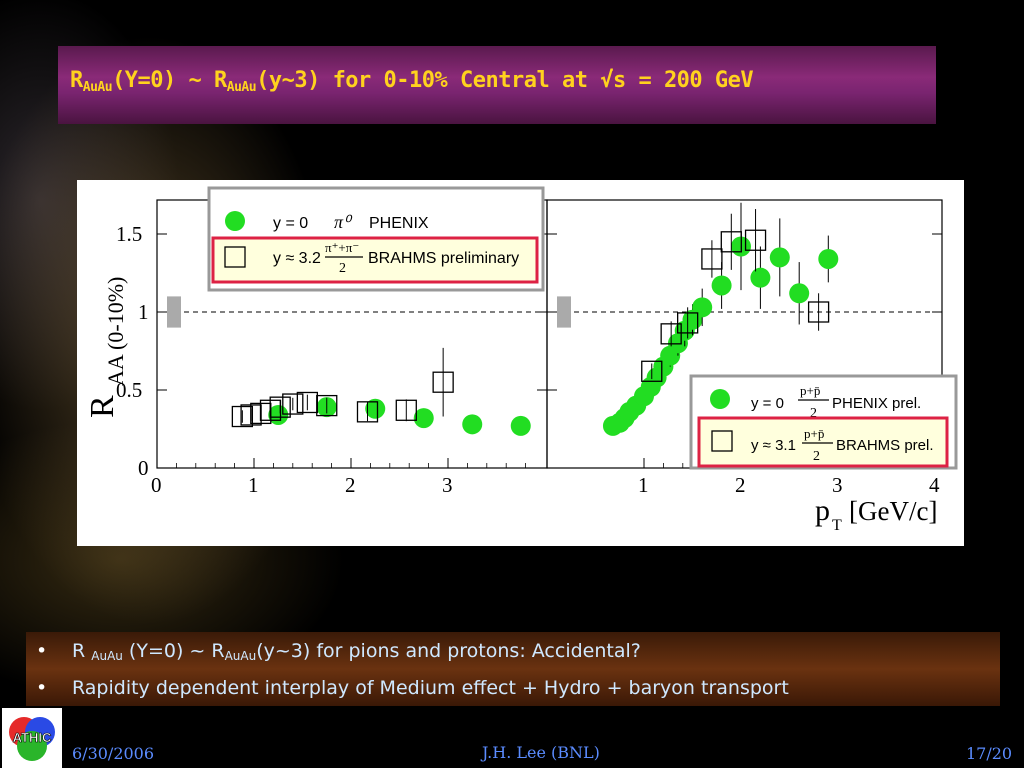 The image size is (1024, 768). What do you see at coordinates (399, 223) in the screenshot?
I see `left-legend-label-exp: PHENIX` at bounding box center [399, 223].